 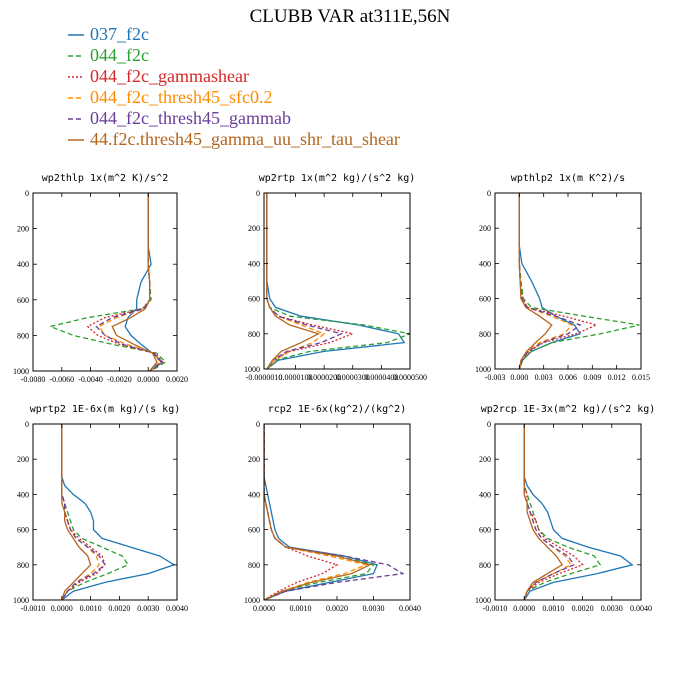 What do you see at coordinates (264, 377) in the screenshot?
I see `x-tick-label: -0.0000010` at bounding box center [264, 377].